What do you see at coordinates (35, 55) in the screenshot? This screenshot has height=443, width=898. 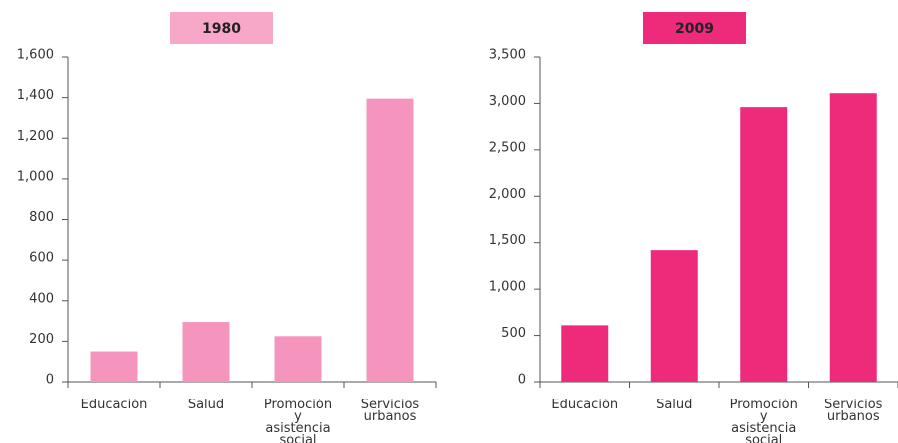 I see `y-tick-label: 1,600` at bounding box center [35, 55].